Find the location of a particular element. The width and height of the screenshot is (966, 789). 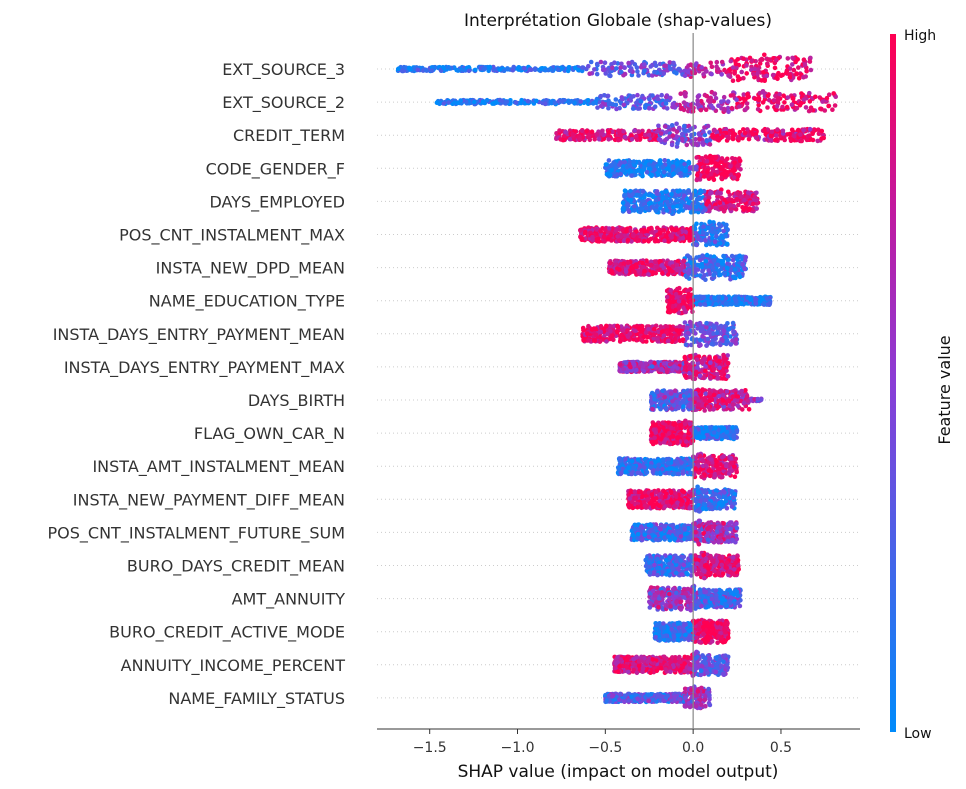

feature-row: POS_CNT_INSTALMENT_MAX is located at coordinates (489, 233).